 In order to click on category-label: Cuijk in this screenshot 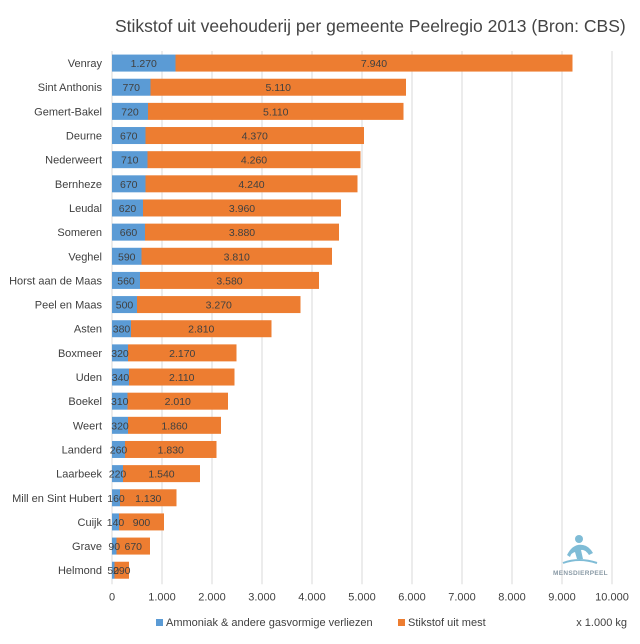, I will do `click(90, 523)`.